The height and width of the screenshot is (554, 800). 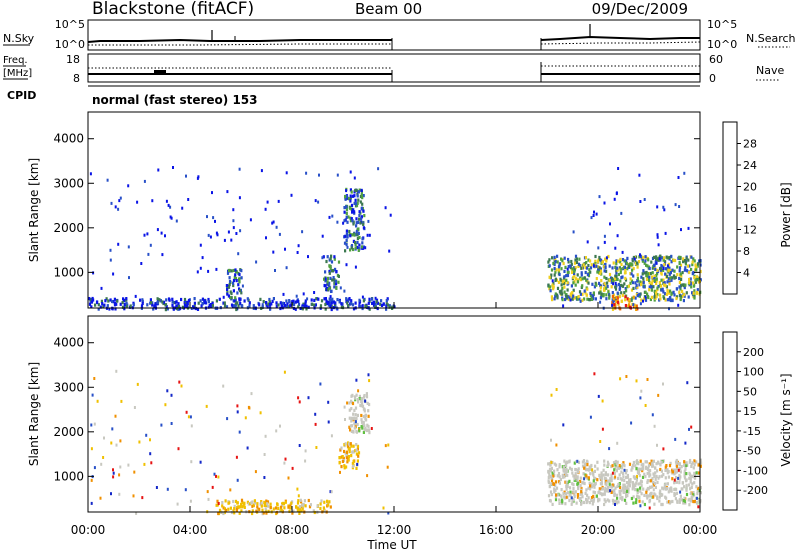 What do you see at coordinates (41, 69) in the screenshot?
I see `freq-strip-left-axis: Freq. [MHz] 18 8` at bounding box center [41, 69].